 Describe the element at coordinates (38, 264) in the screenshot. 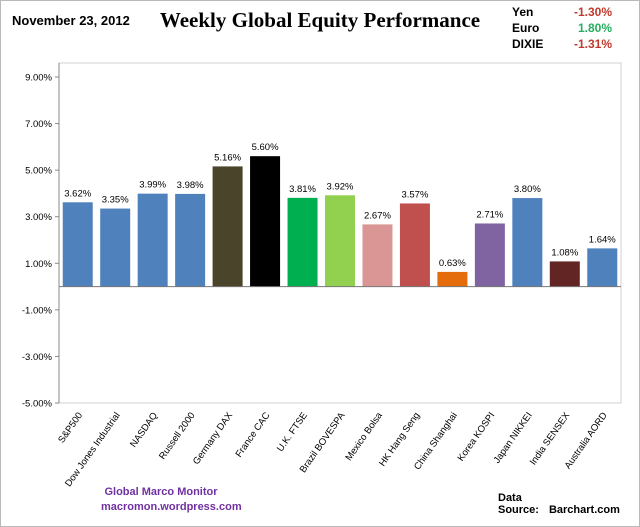

I see `y-tick-label: 1.00%` at that location.